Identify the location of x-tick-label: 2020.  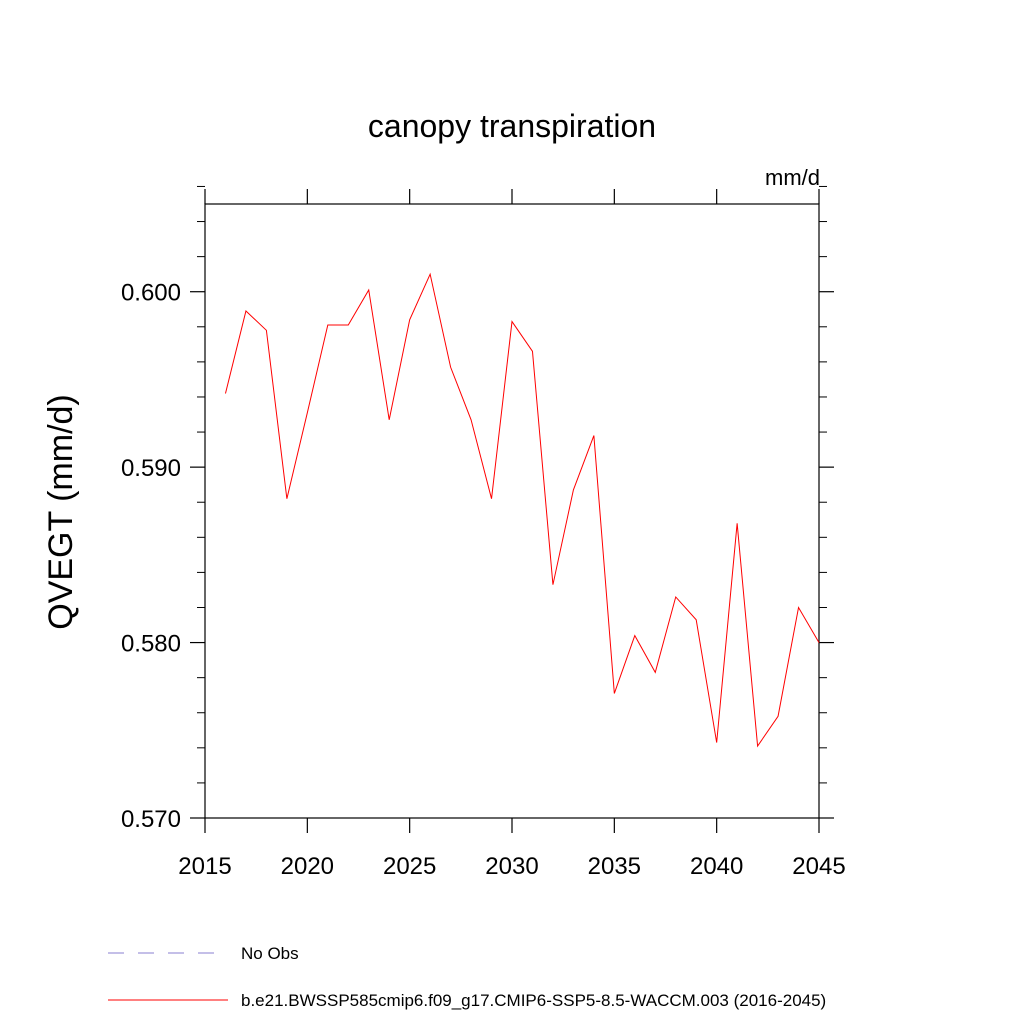
(307, 866).